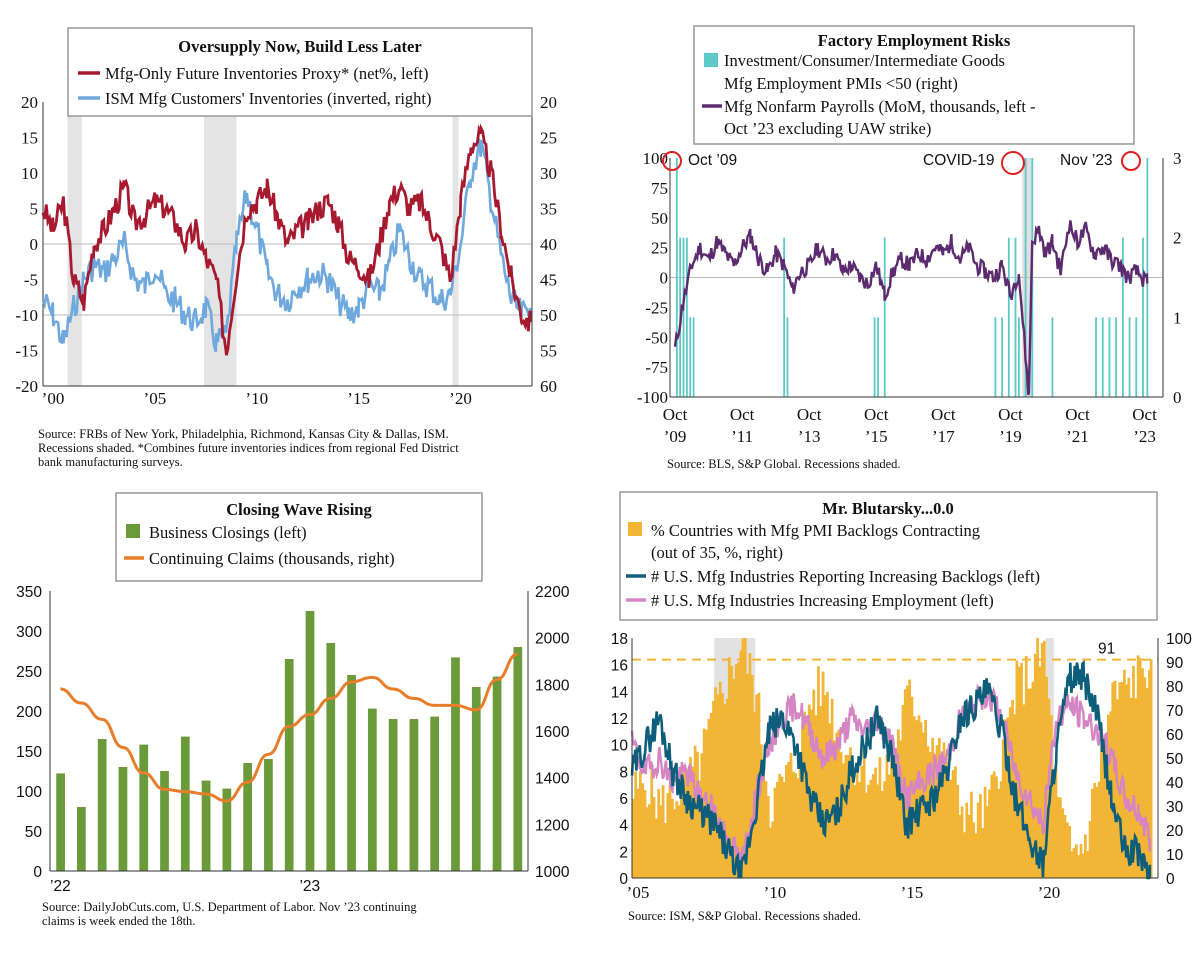  What do you see at coordinates (914, 40) in the screenshot?
I see `chart-title: Factory Employment Risks` at bounding box center [914, 40].